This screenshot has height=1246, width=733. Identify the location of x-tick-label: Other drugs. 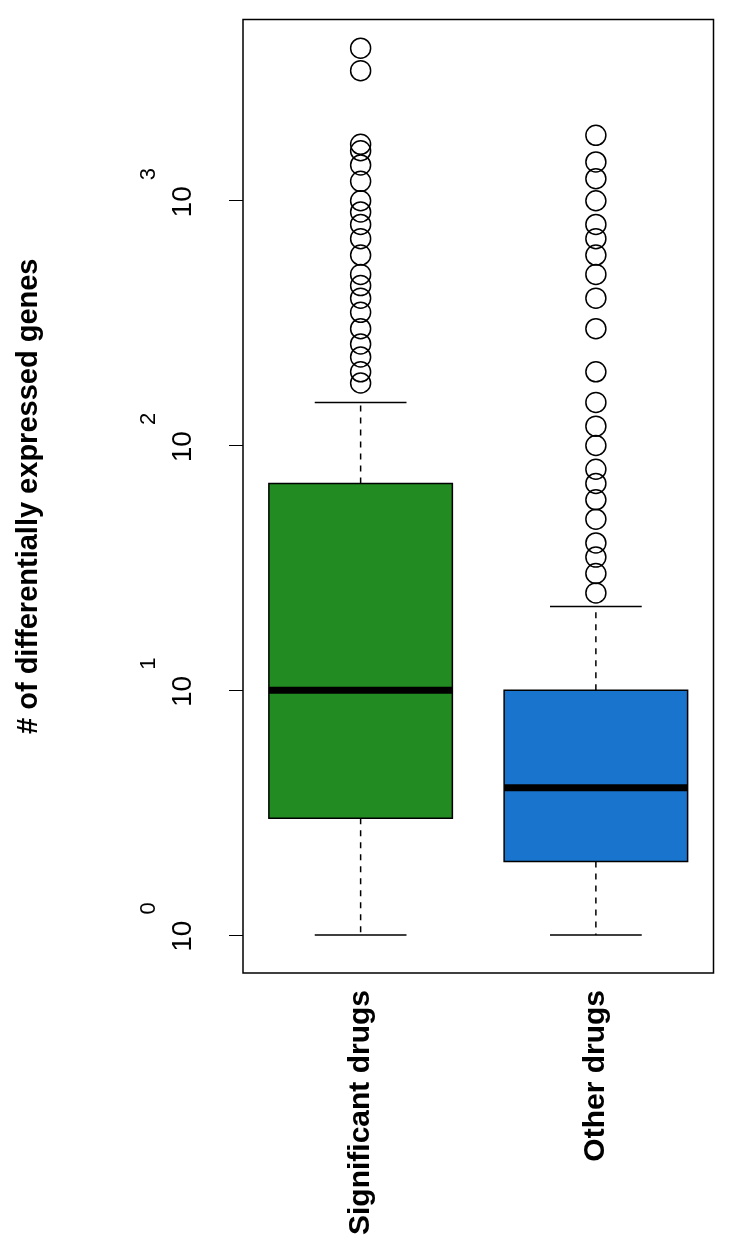
(594, 1075).